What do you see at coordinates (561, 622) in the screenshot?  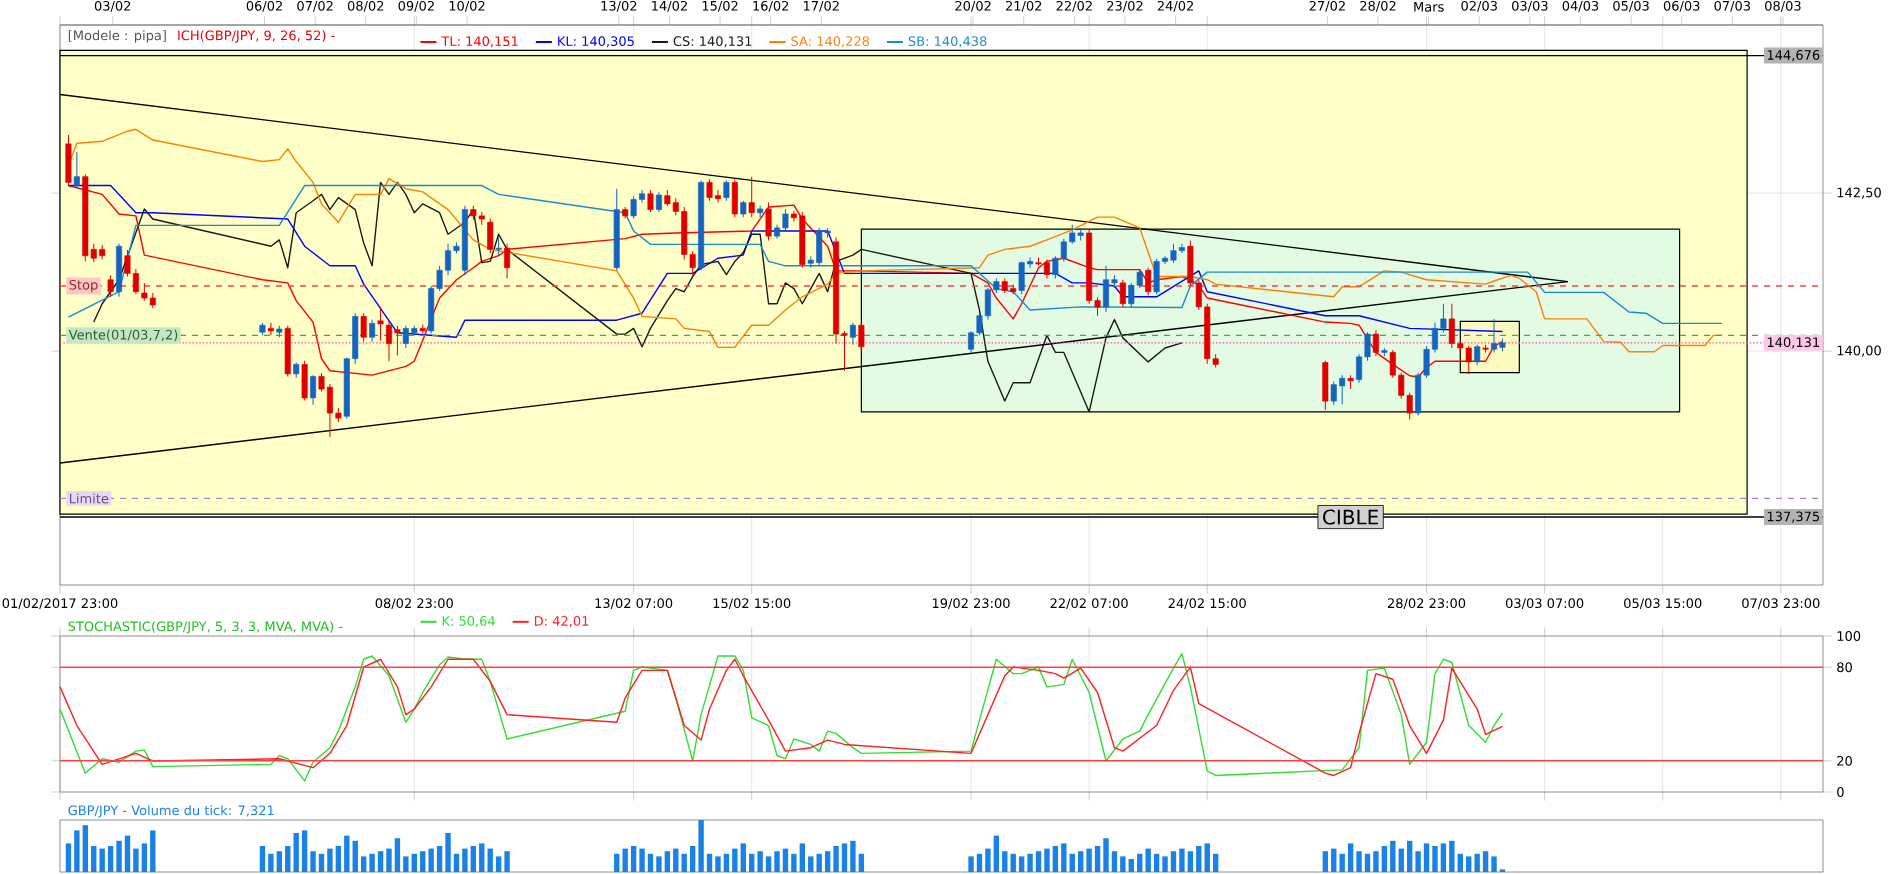 I see `legend-label: D: 42,01` at bounding box center [561, 622].